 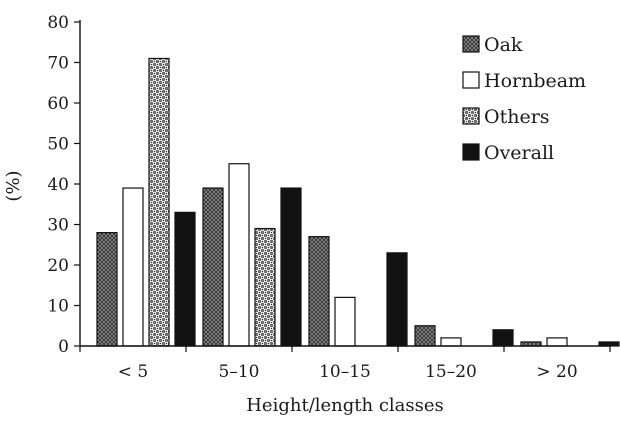 What do you see at coordinates (517, 117) in the screenshot?
I see `legend-label-others: Others` at bounding box center [517, 117].